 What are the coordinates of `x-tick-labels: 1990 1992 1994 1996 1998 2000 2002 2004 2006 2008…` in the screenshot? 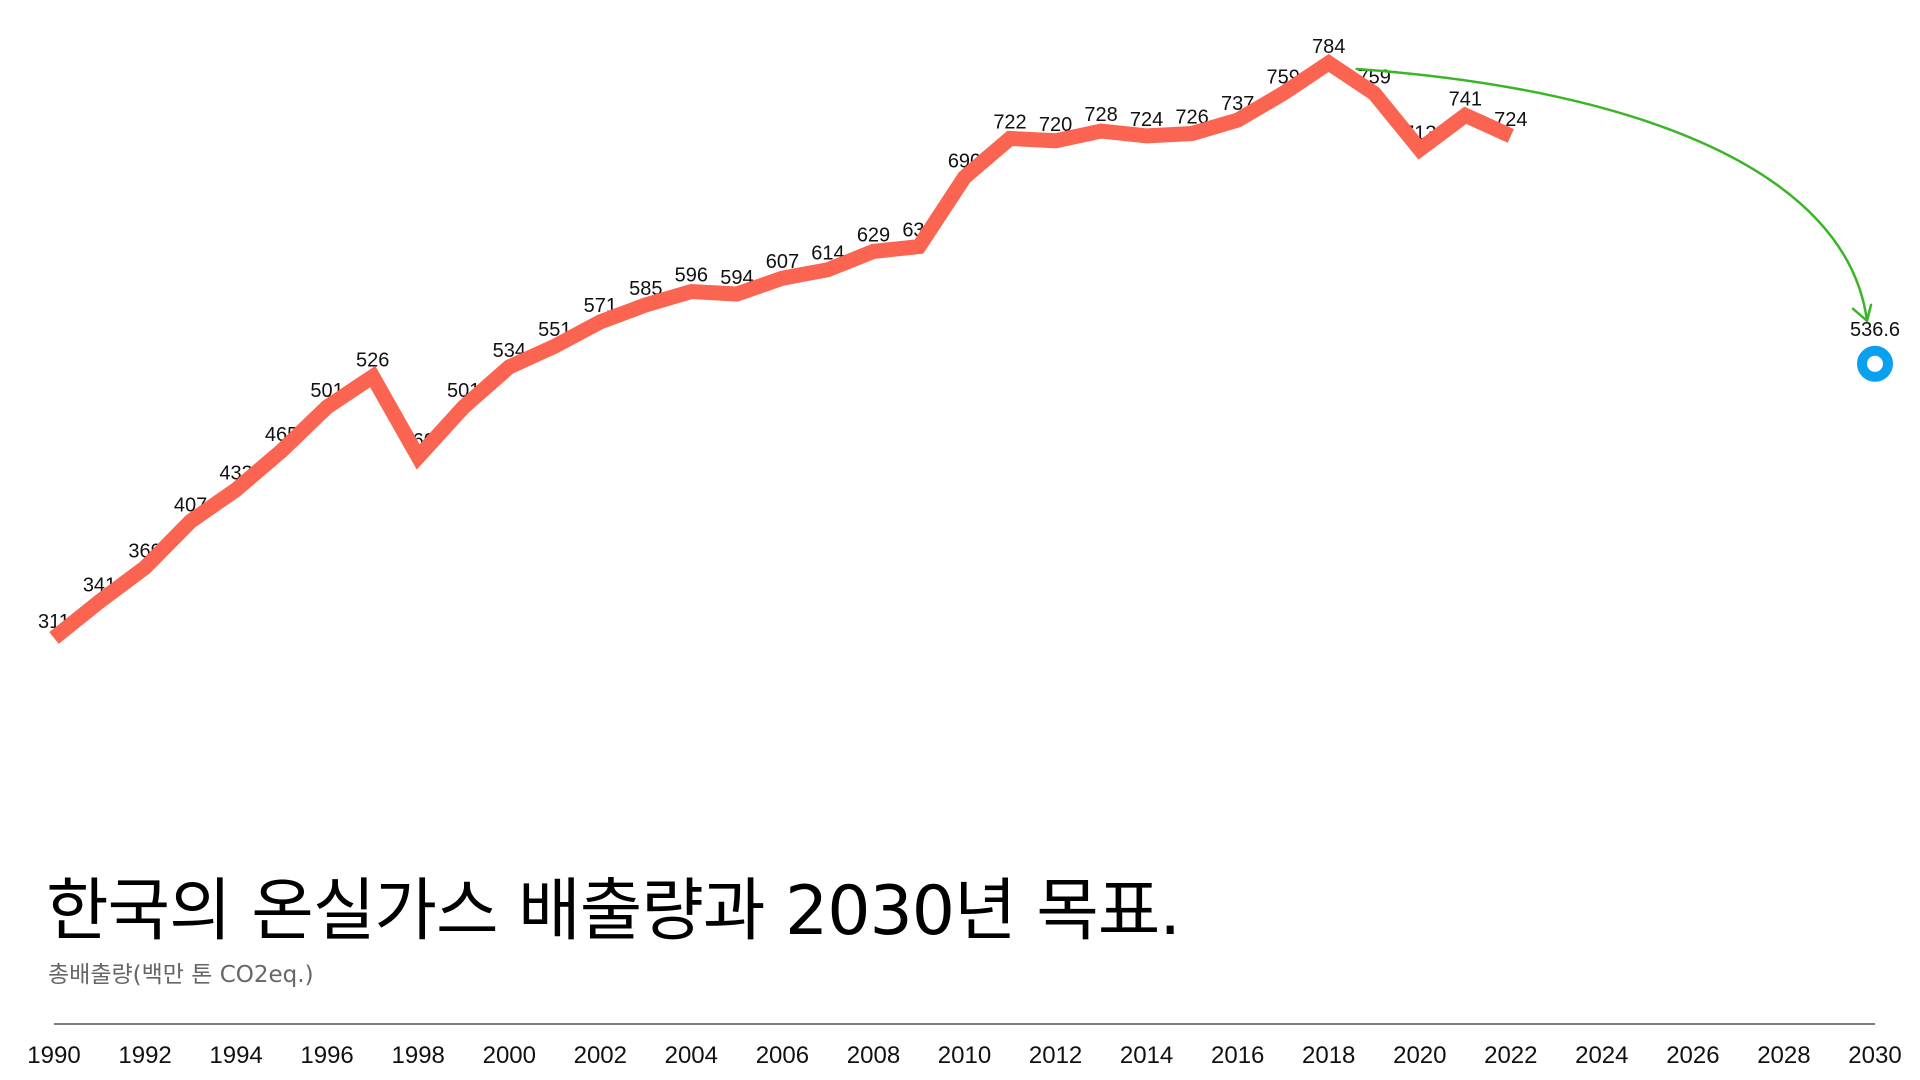 It's located at (964, 1055).